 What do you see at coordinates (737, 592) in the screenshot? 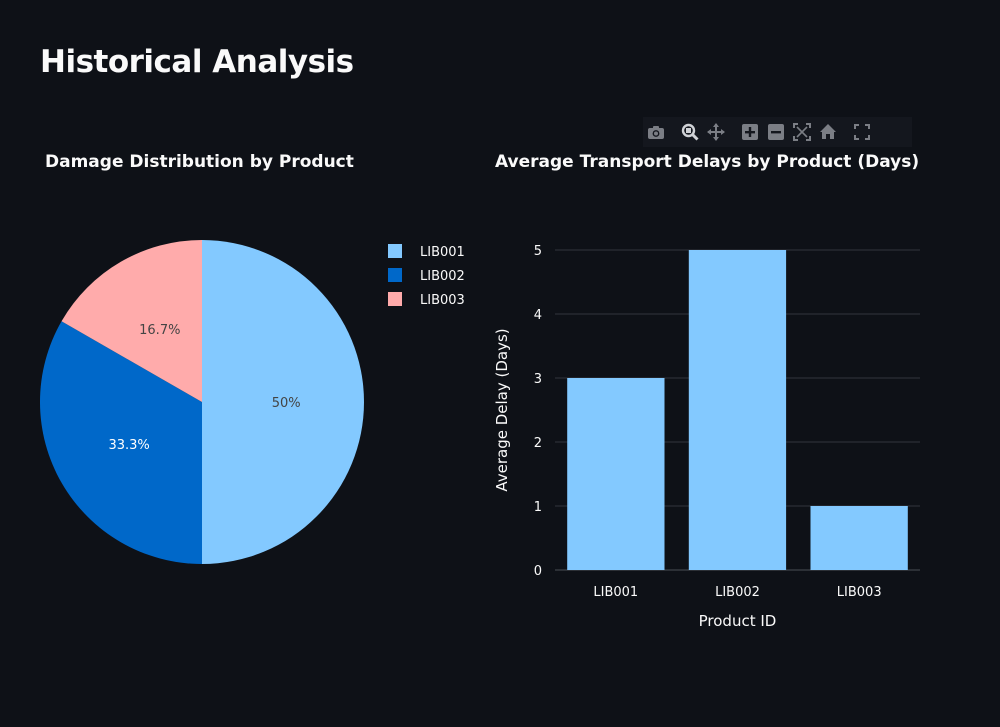
I see `x-tick-label: LIB002` at bounding box center [737, 592].